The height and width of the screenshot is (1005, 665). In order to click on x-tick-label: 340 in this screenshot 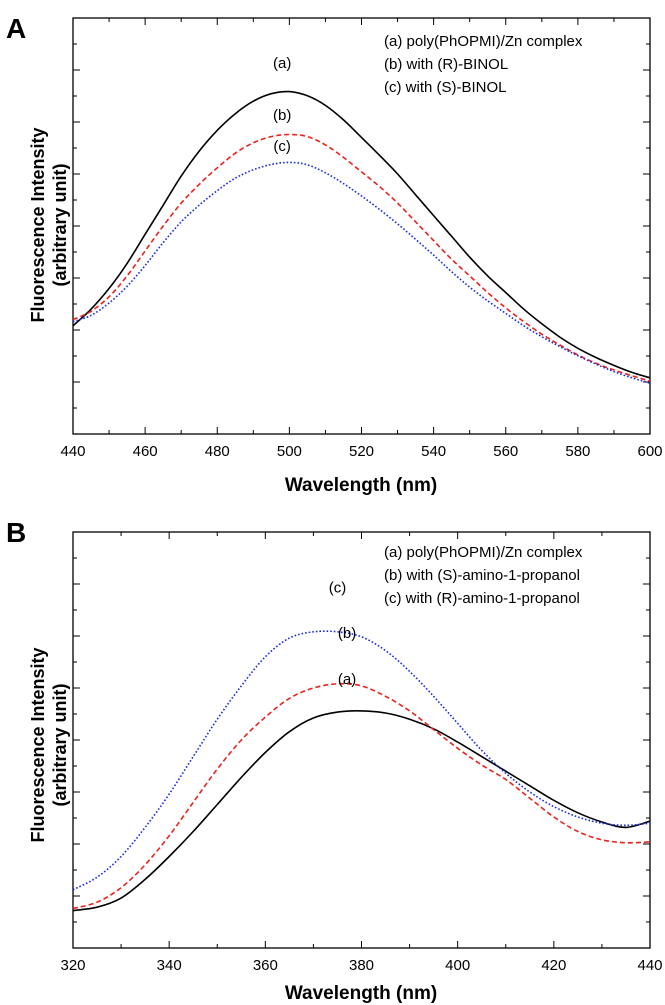, I will do `click(169, 965)`.